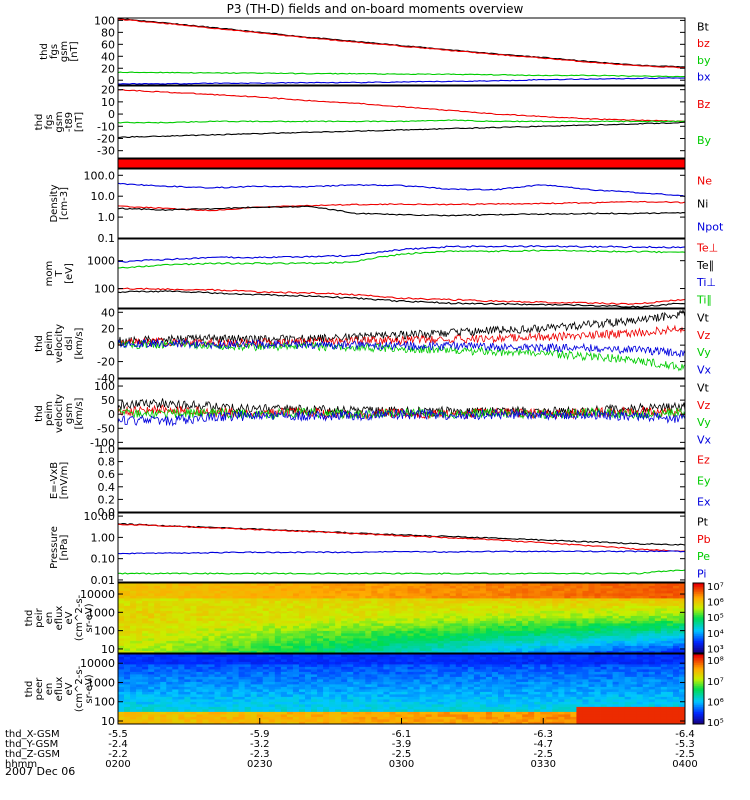 The image size is (750, 800). What do you see at coordinates (108, 90) in the screenshot?
I see `y-tick-label: 20` at bounding box center [108, 90].